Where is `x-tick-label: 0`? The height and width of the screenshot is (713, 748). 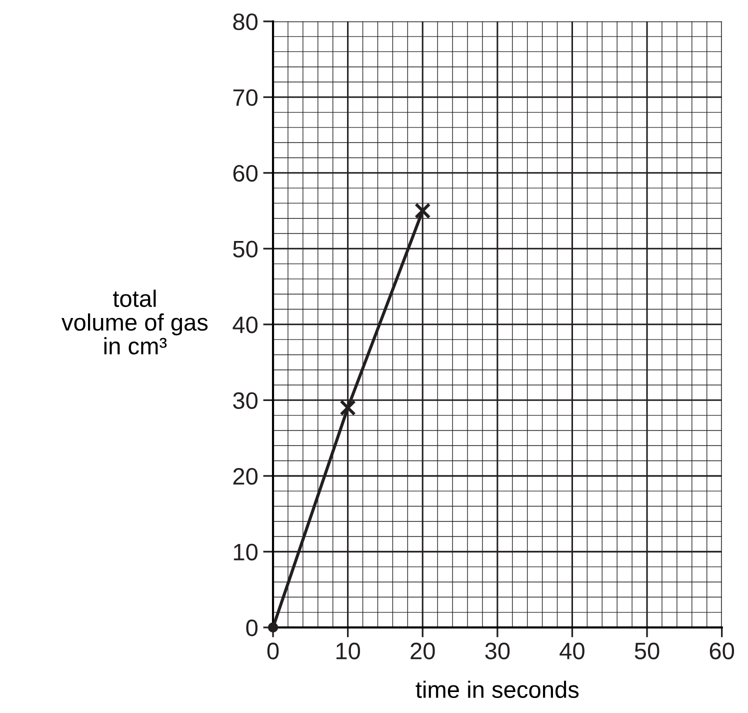
x-tick-label: 0 is located at coordinates (273, 651).